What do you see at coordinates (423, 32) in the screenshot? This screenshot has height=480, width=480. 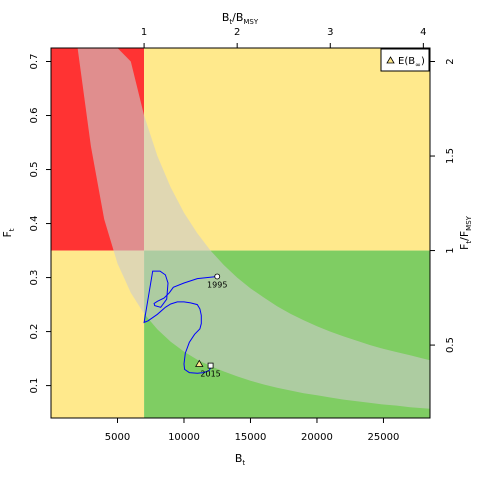 I see `top-tick-label: 4` at bounding box center [423, 32].